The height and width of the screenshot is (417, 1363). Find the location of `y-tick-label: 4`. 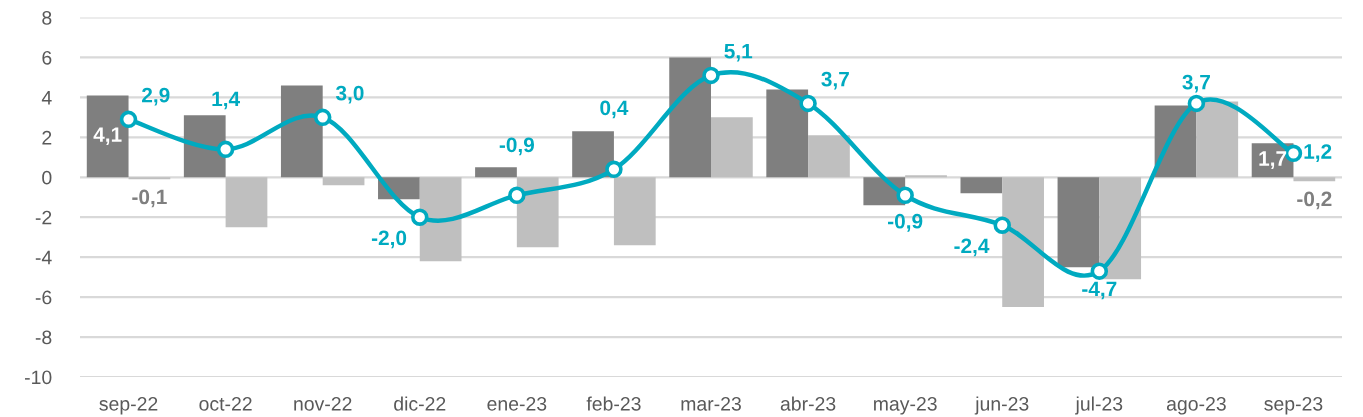

y-tick-label: 4 is located at coordinates (46, 98).